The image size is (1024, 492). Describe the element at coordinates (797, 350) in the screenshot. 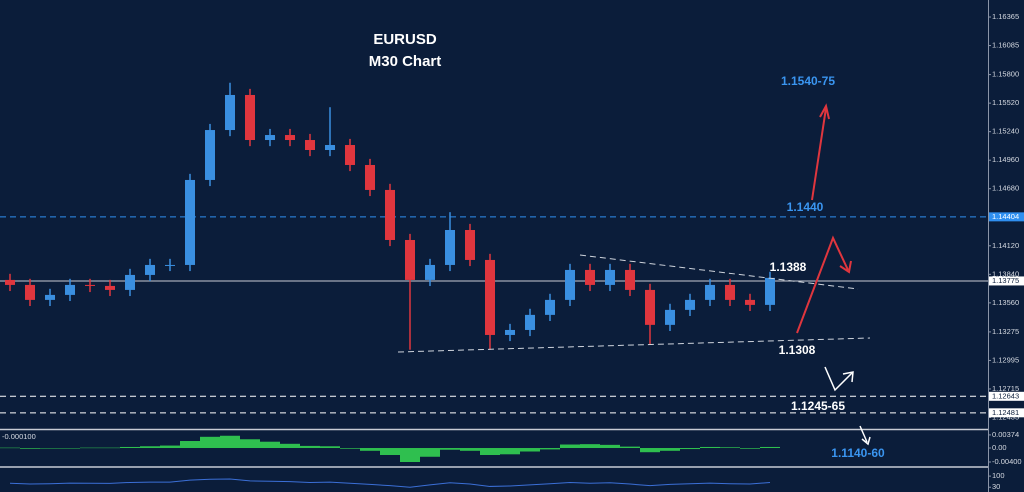

I see `annotation: 1.1308` at that location.